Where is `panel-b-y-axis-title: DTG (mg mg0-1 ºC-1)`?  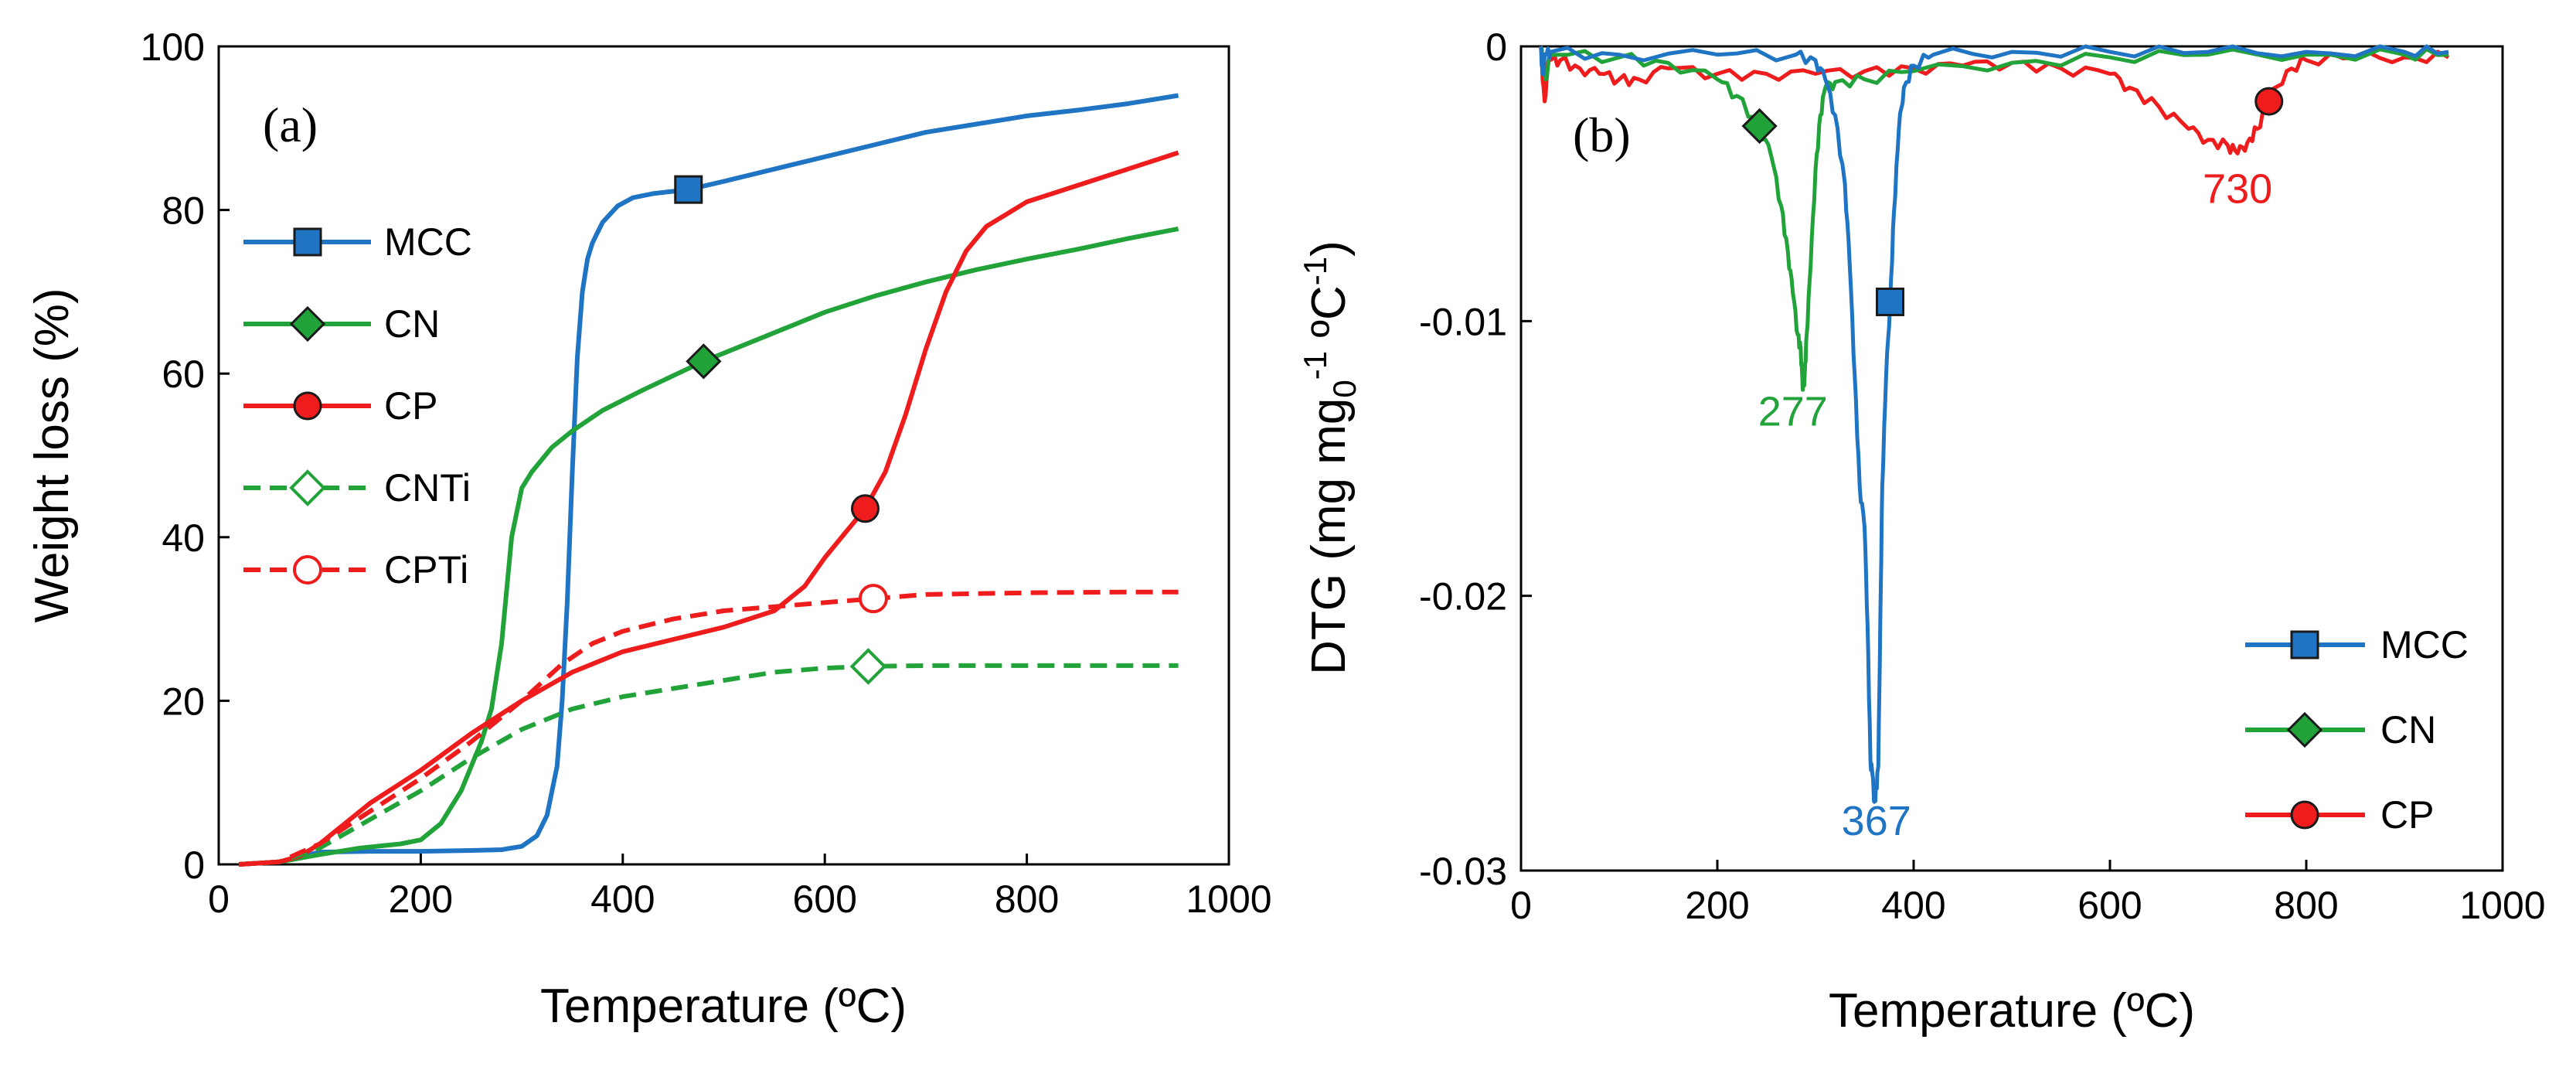 panel-b-y-axis-title: DTG (mg mg0-1 ºC-1) is located at coordinates (1330, 457).